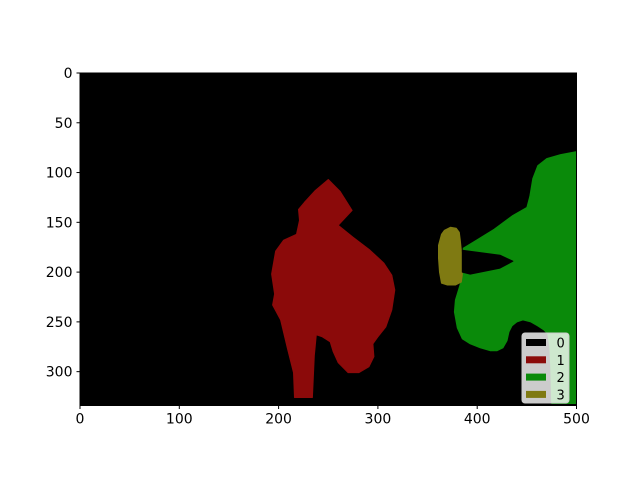  What do you see at coordinates (576, 420) in the screenshot?
I see `x-tick-label: 500` at bounding box center [576, 420].